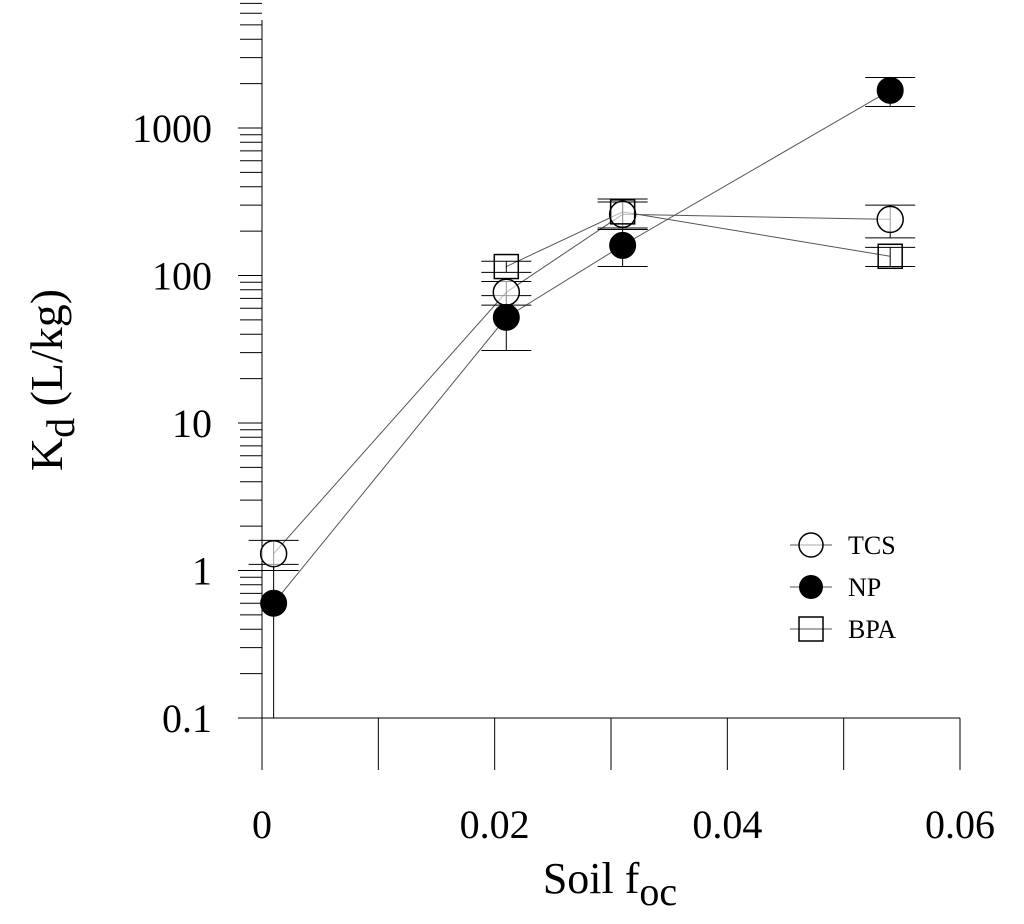 The image size is (1024, 924). Describe the element at coordinates (182, 276) in the screenshot. I see `y-tick-label: 100` at that location.